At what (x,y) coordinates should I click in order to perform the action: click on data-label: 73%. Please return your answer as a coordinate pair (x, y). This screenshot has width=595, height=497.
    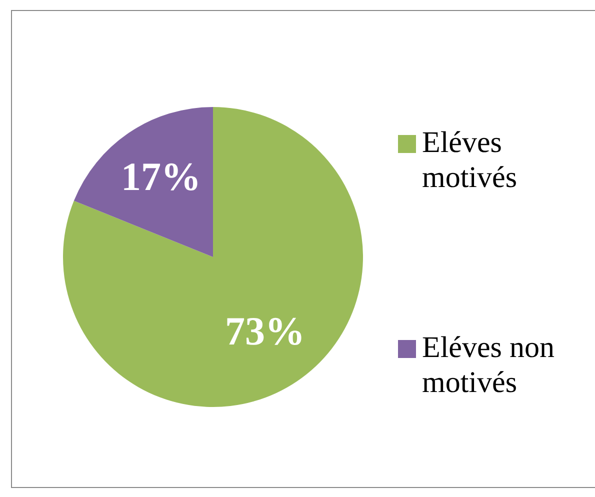
    Looking at the image, I should click on (265, 331).